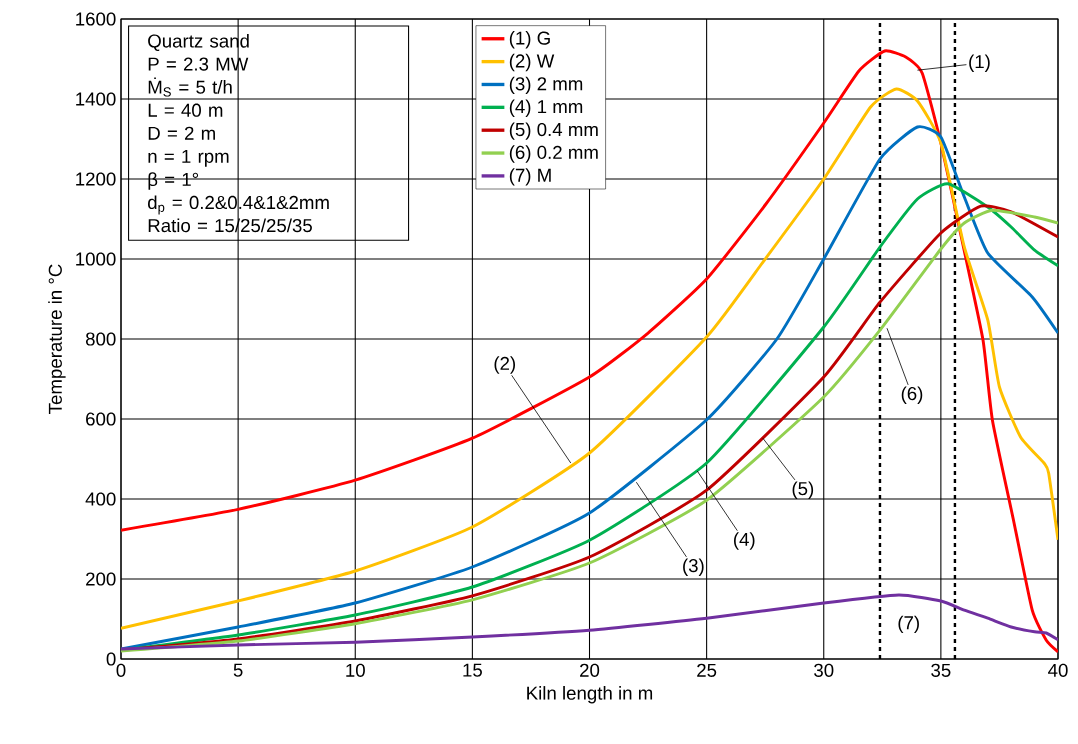 The height and width of the screenshot is (744, 1078). I want to click on annotation: β = 1°, so click(173, 181).